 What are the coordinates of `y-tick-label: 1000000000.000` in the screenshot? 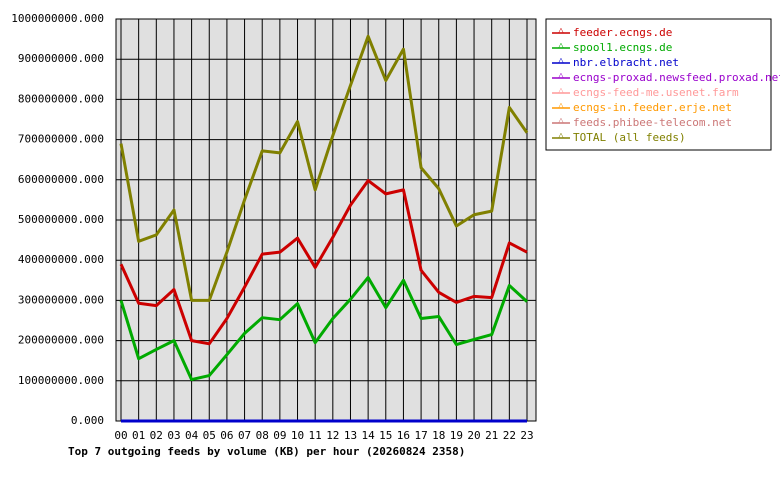 It's located at (57, 18).